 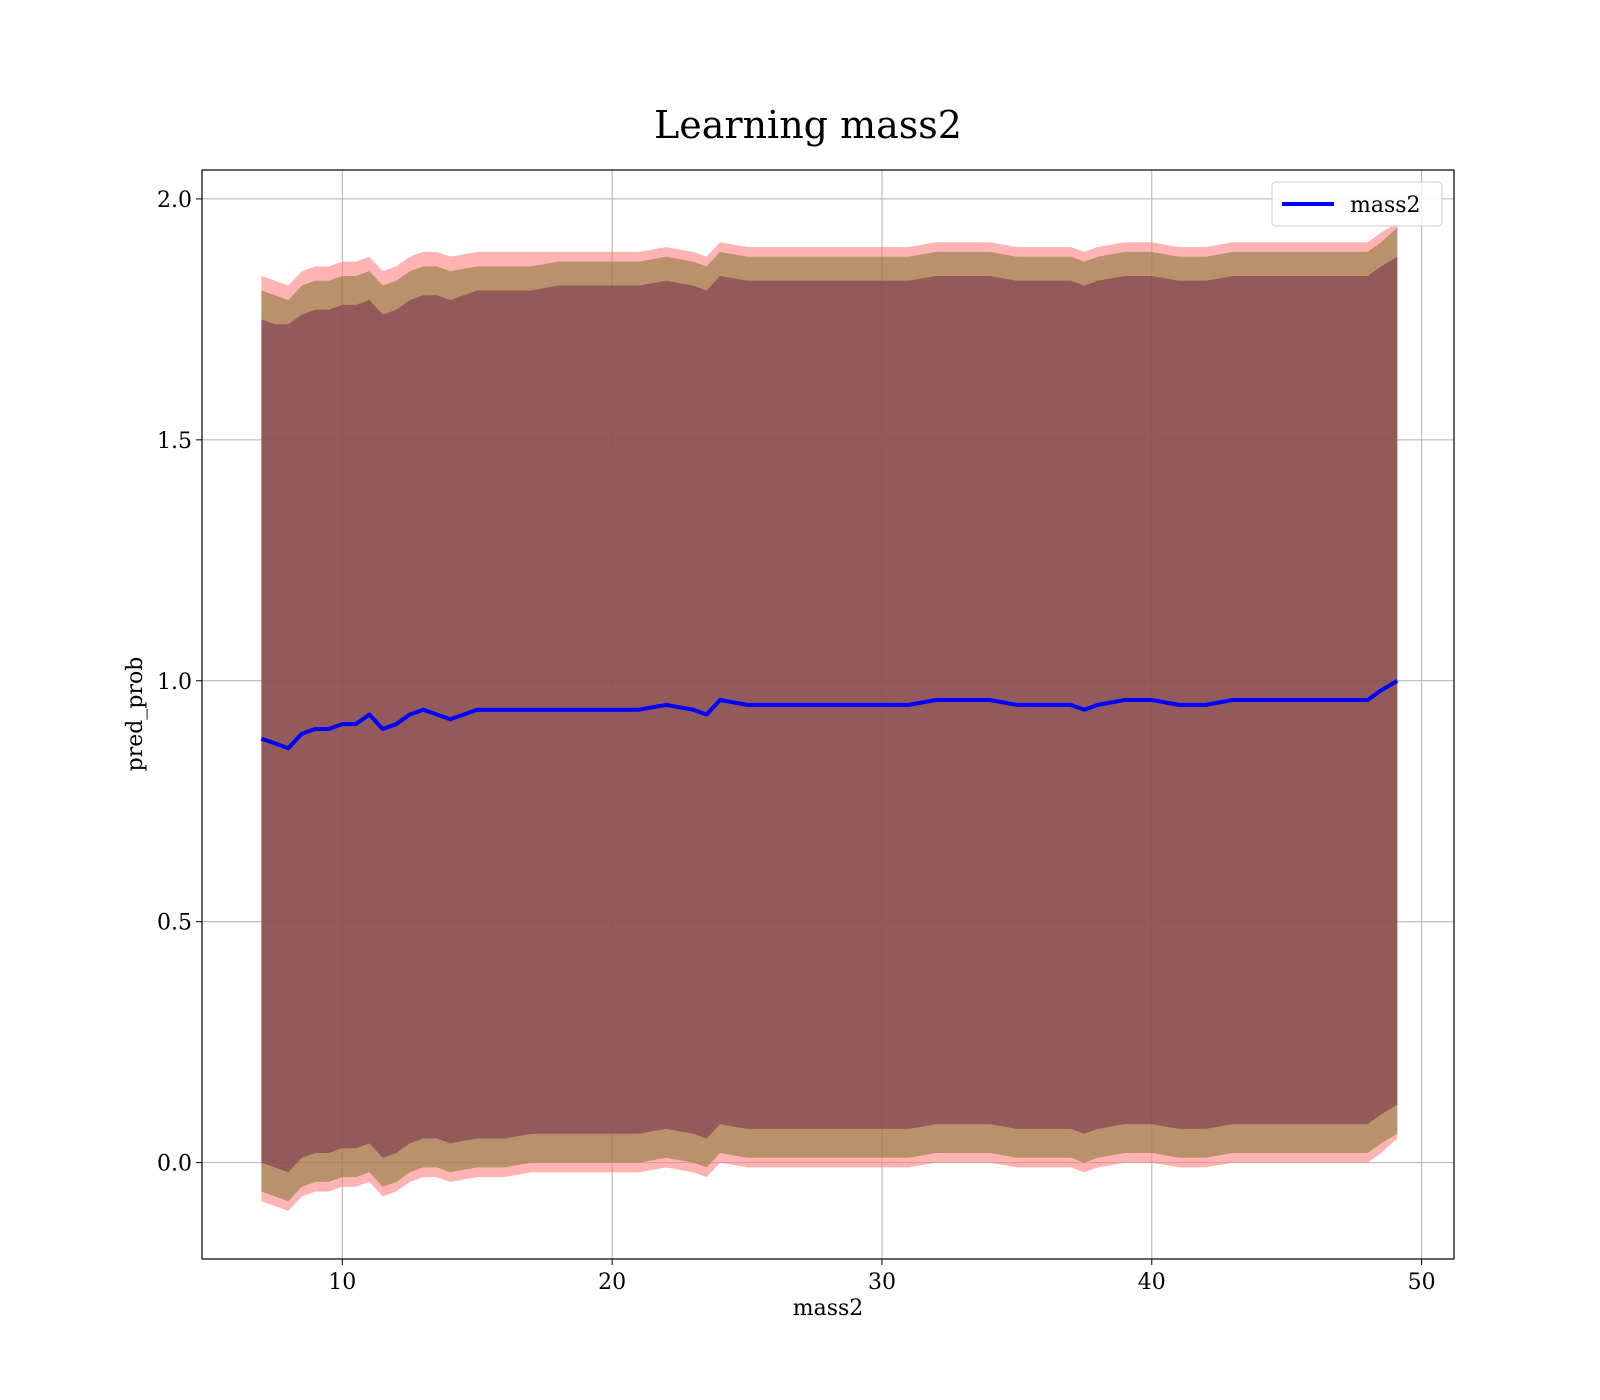 I want to click on chart-title: Learning mass2, so click(x=808, y=125).